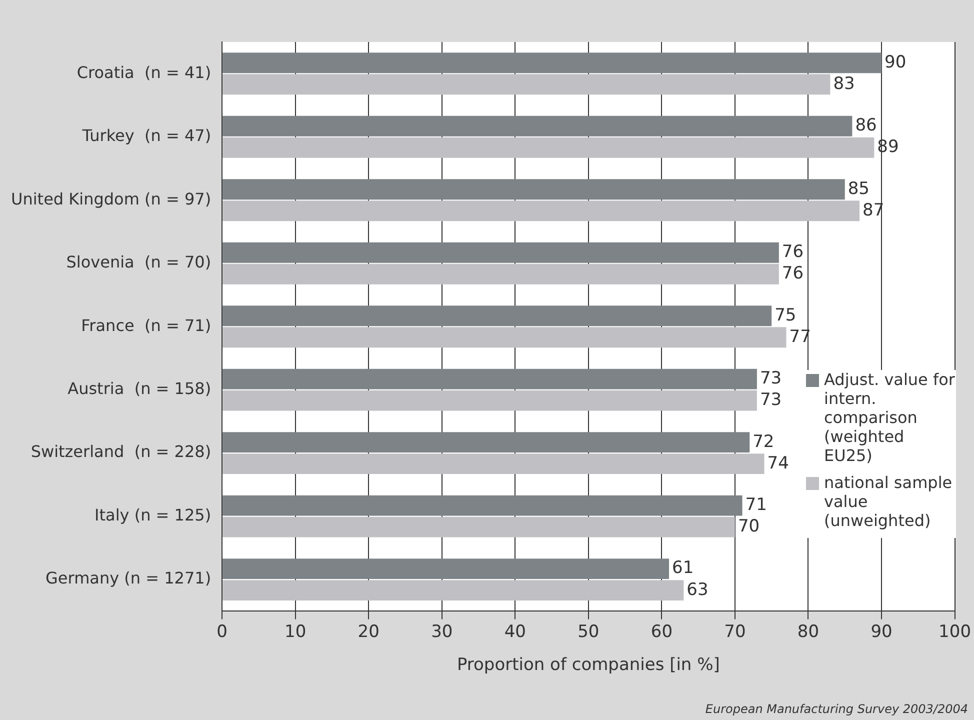 Image resolution: width=974 pixels, height=720 pixels. What do you see at coordinates (144, 72) in the screenshot?
I see `y-tick-label: Croatia (n = 41)` at bounding box center [144, 72].